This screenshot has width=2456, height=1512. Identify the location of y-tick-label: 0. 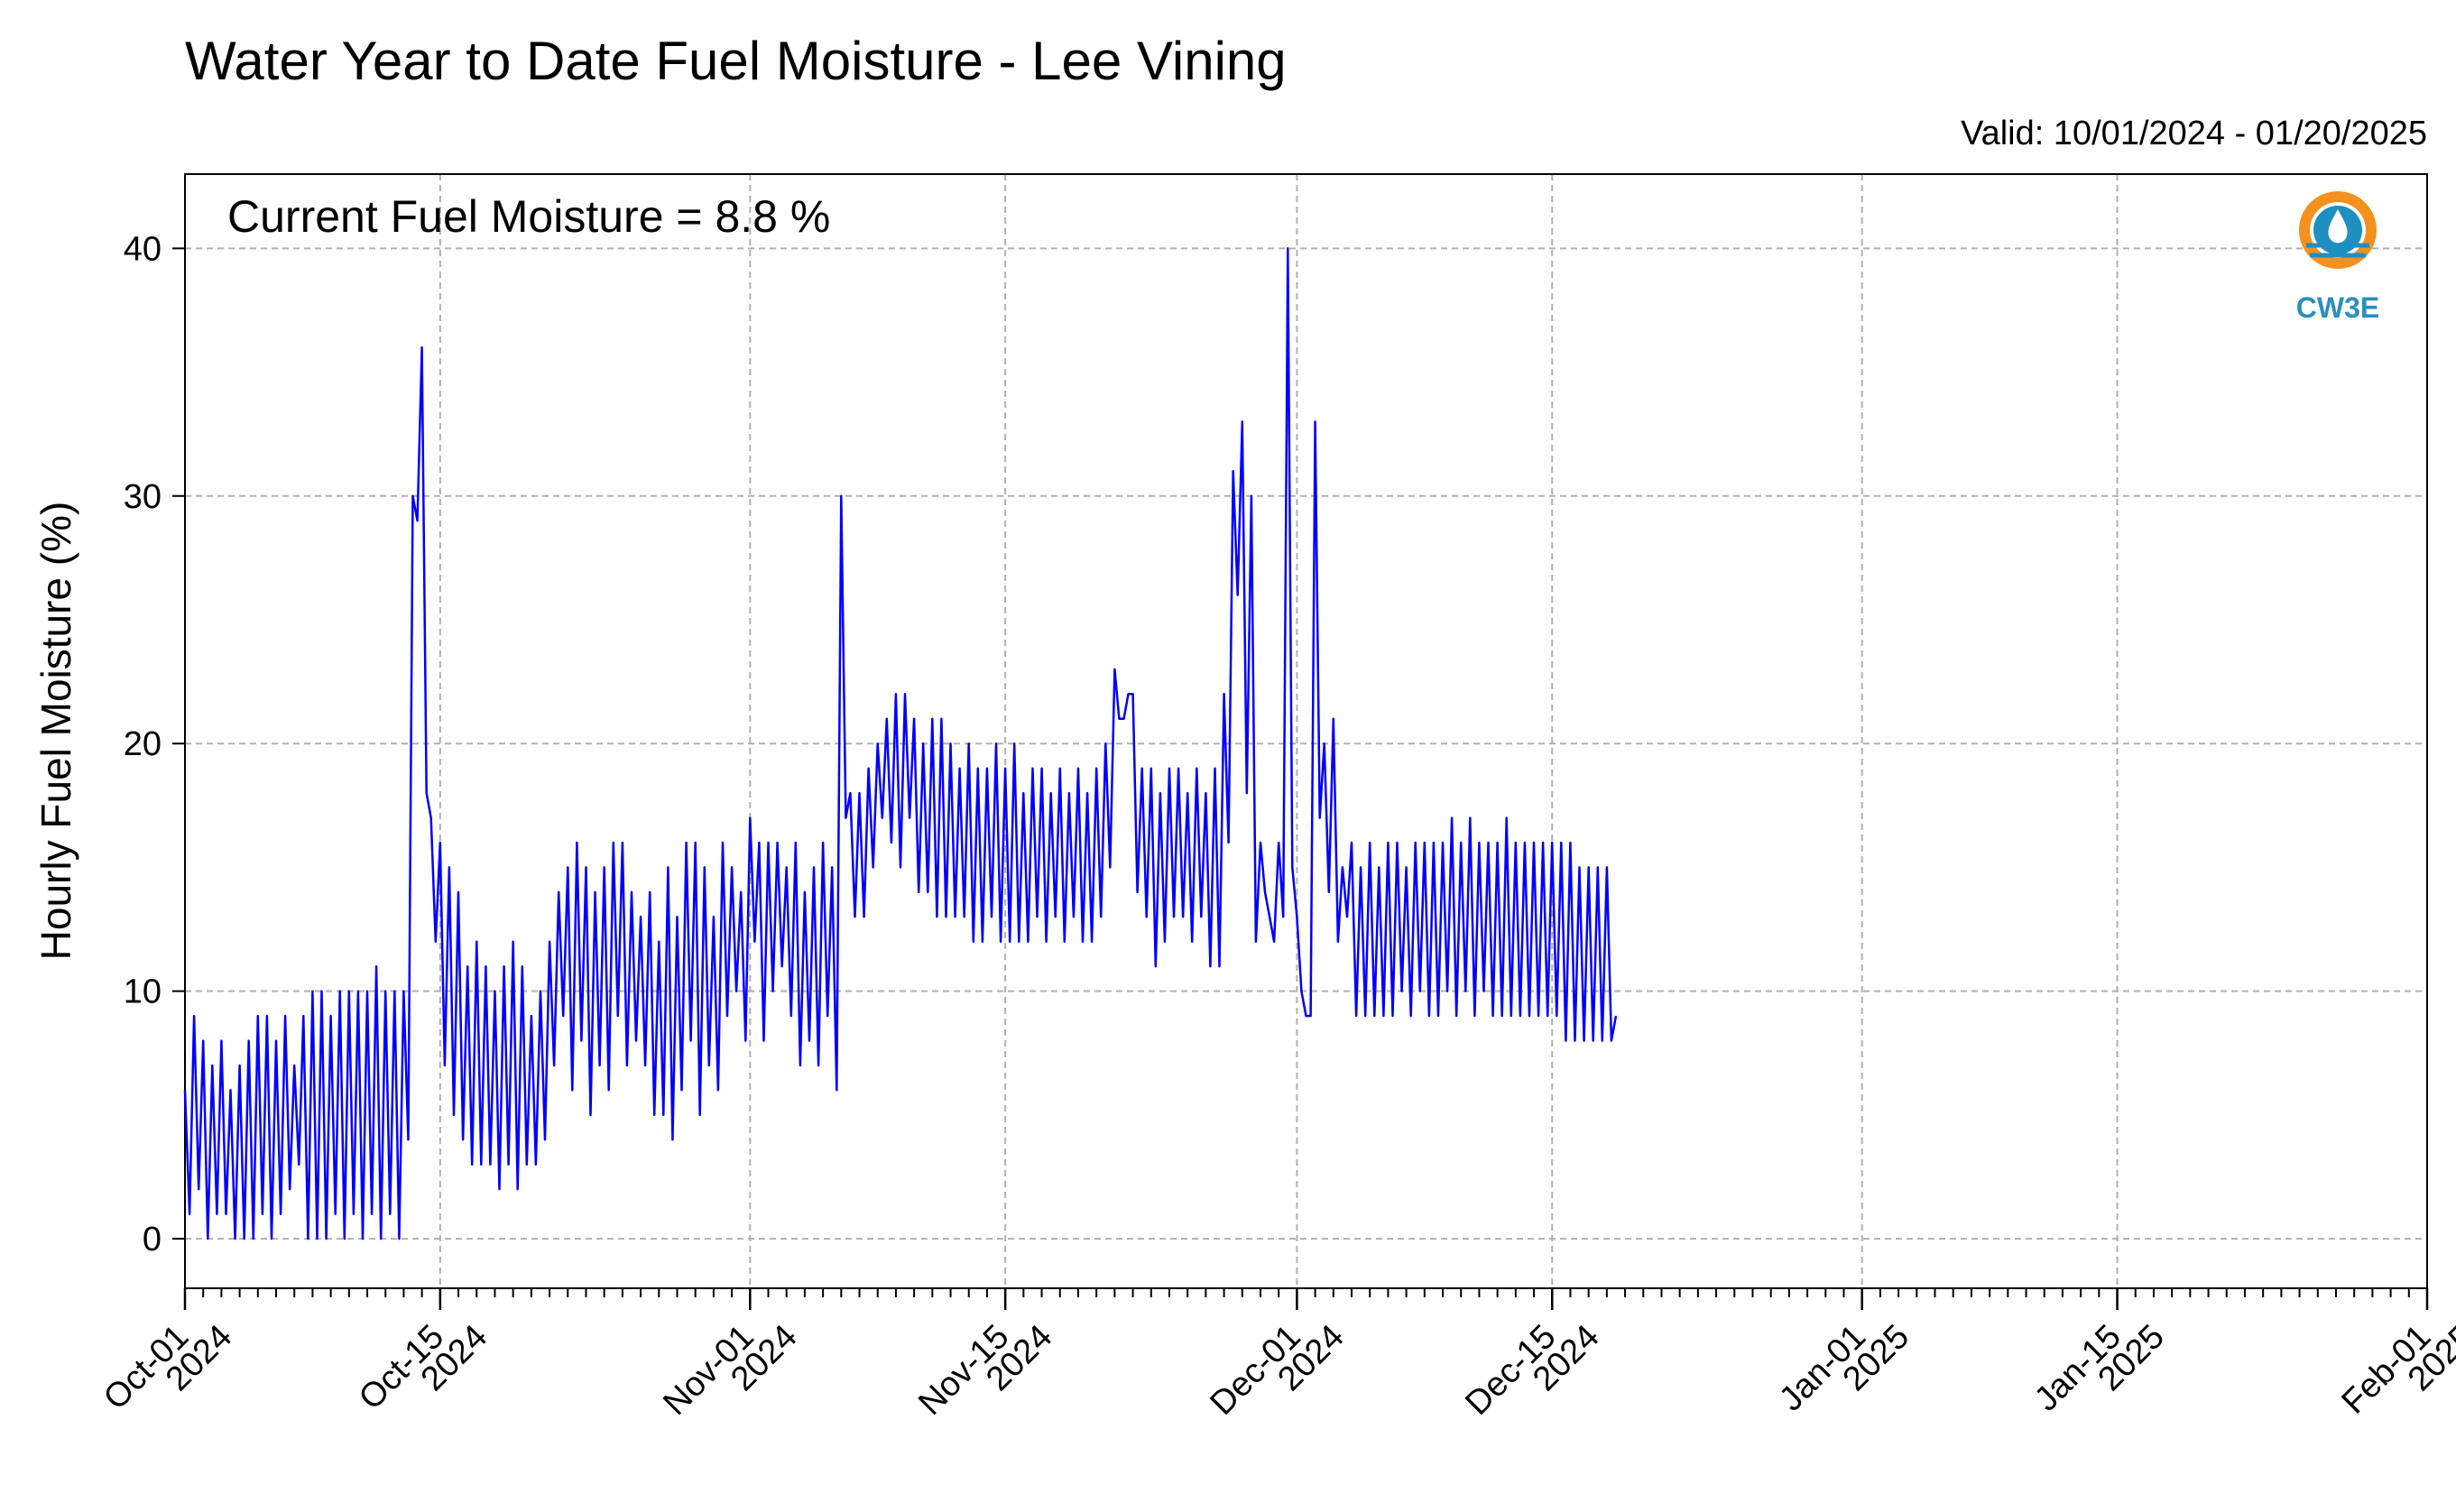
(152, 1239).